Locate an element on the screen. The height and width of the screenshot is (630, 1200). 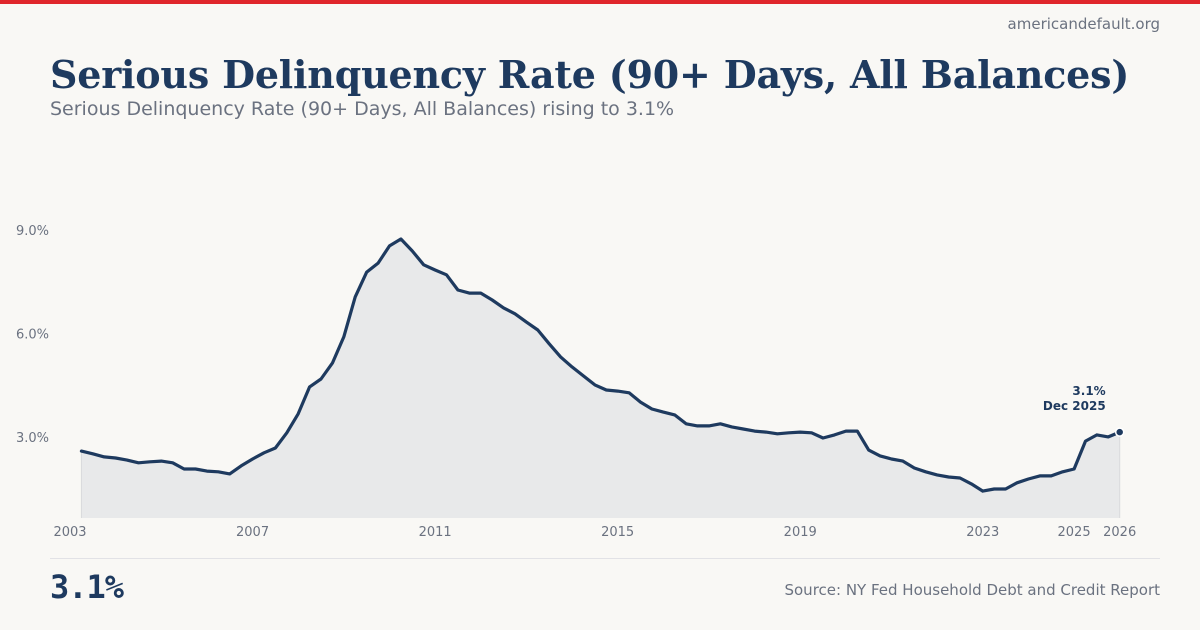
y-axis: 3.0% 6.0% 9.0% is located at coordinates (32, 335).